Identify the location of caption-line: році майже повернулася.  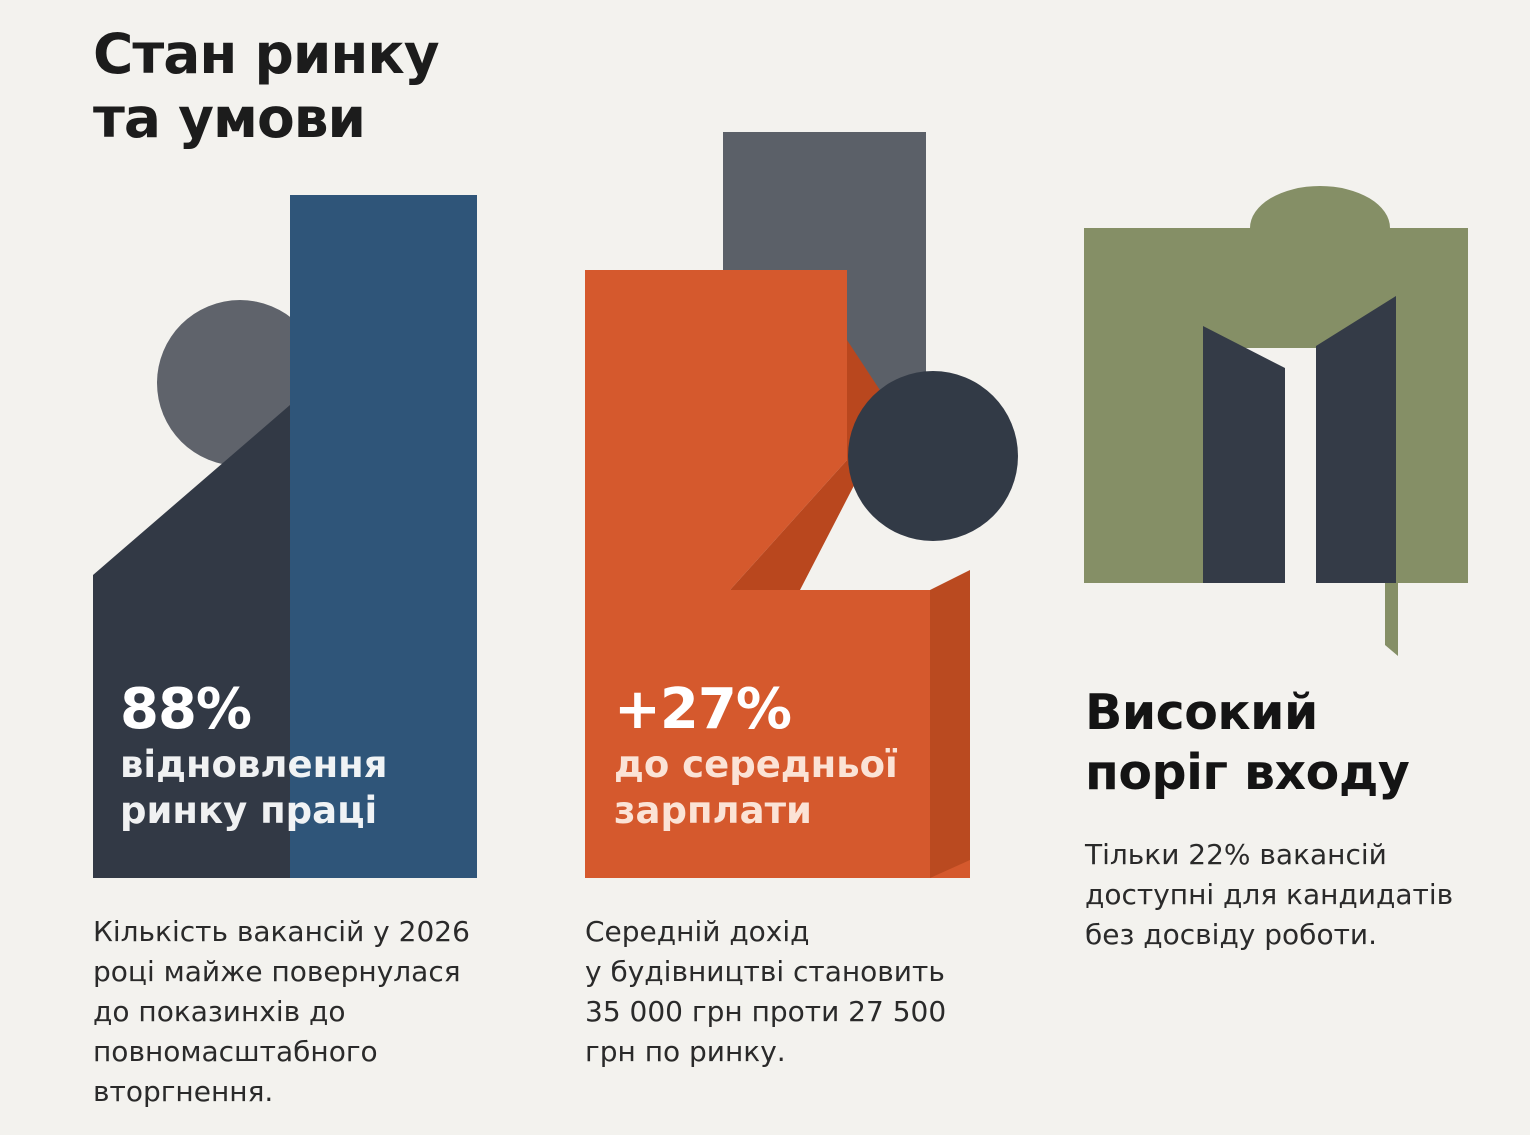
(277, 971).